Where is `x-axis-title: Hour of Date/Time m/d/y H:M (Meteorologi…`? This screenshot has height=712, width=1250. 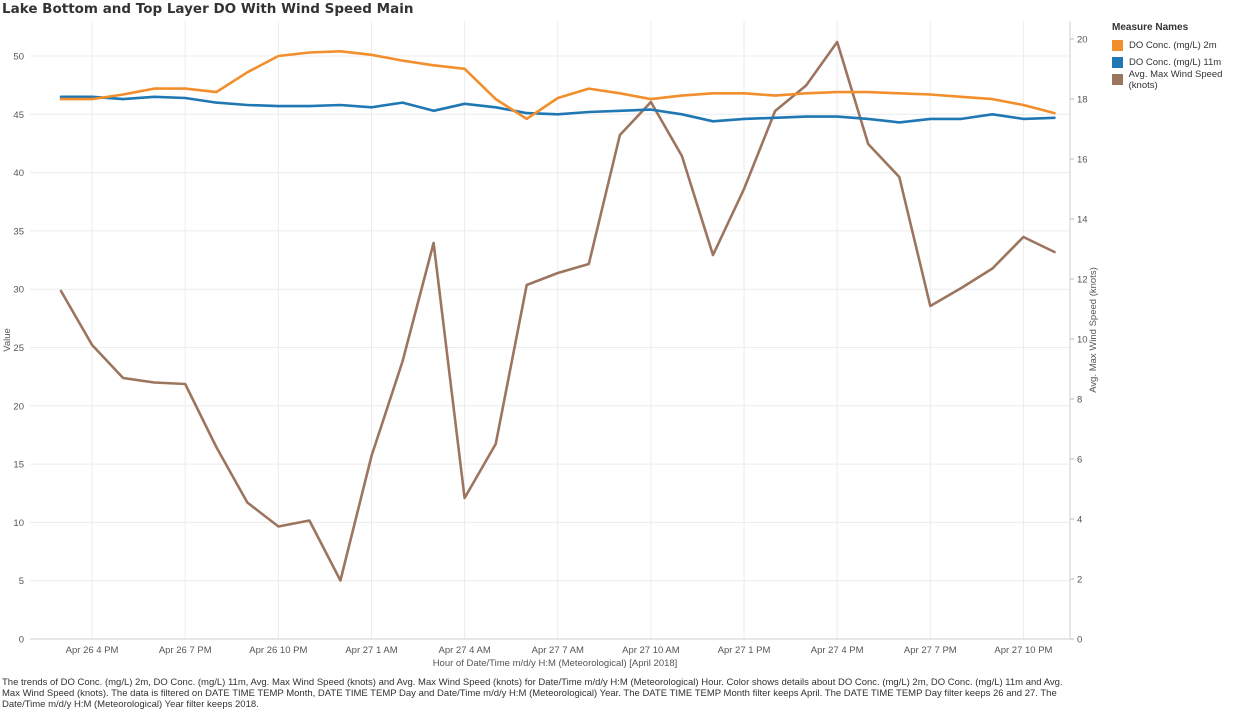
x-axis-title: Hour of Date/Time m/d/y H:M (Meteorologi… is located at coordinates (555, 663).